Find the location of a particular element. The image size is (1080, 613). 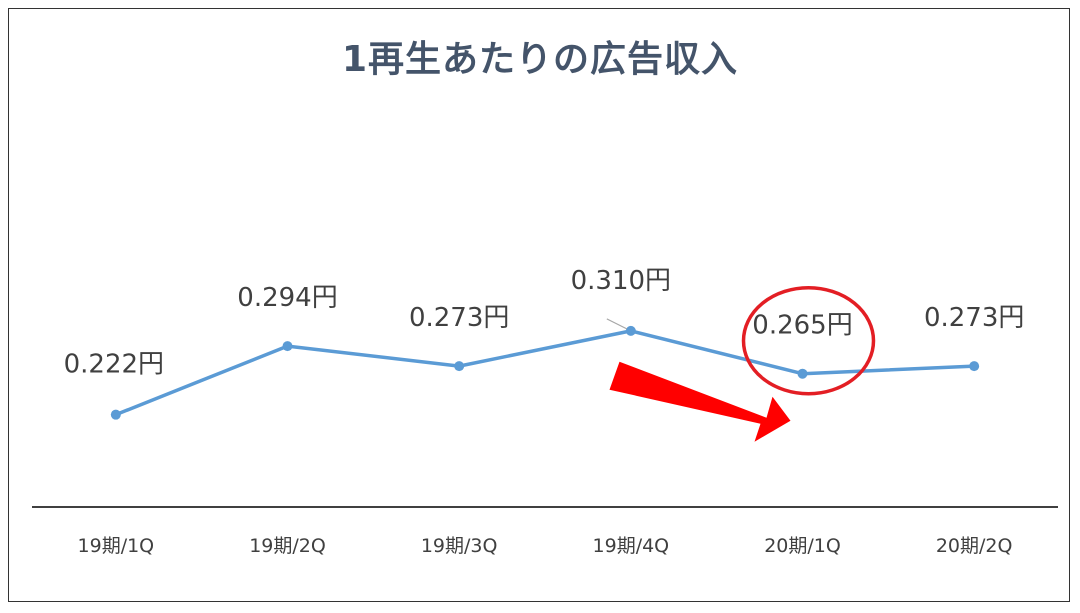

series-line is located at coordinates (545, 373).